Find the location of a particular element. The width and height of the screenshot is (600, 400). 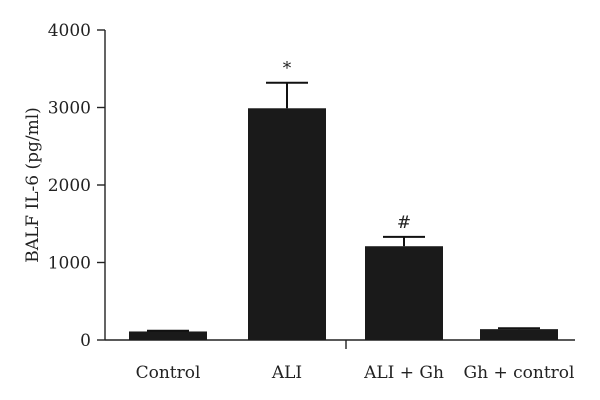

x-tick-label: ALI is located at coordinates (286, 373).